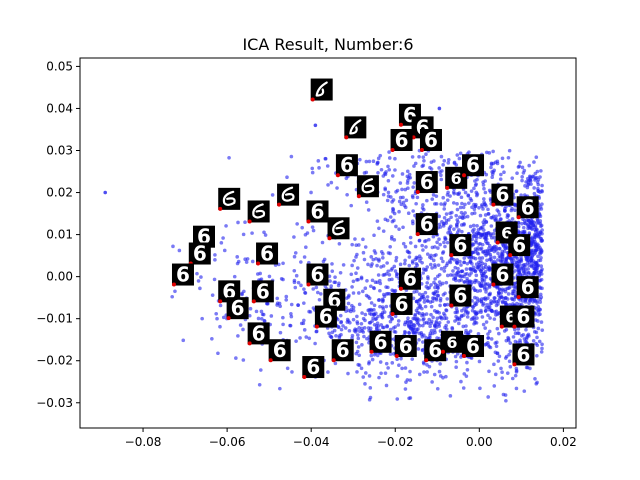 The width and height of the screenshot is (640, 480). I want to click on chart-title: ICA Result, Number:6, so click(327, 44).